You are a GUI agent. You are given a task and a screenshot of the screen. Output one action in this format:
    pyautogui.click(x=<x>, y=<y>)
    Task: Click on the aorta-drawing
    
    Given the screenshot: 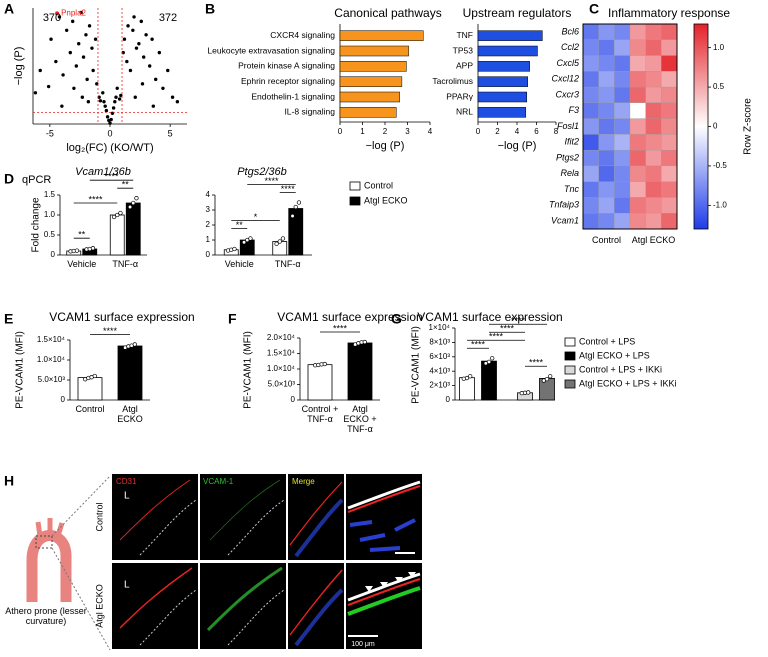 What is the action you would take?
    pyautogui.click(x=49, y=566)
    